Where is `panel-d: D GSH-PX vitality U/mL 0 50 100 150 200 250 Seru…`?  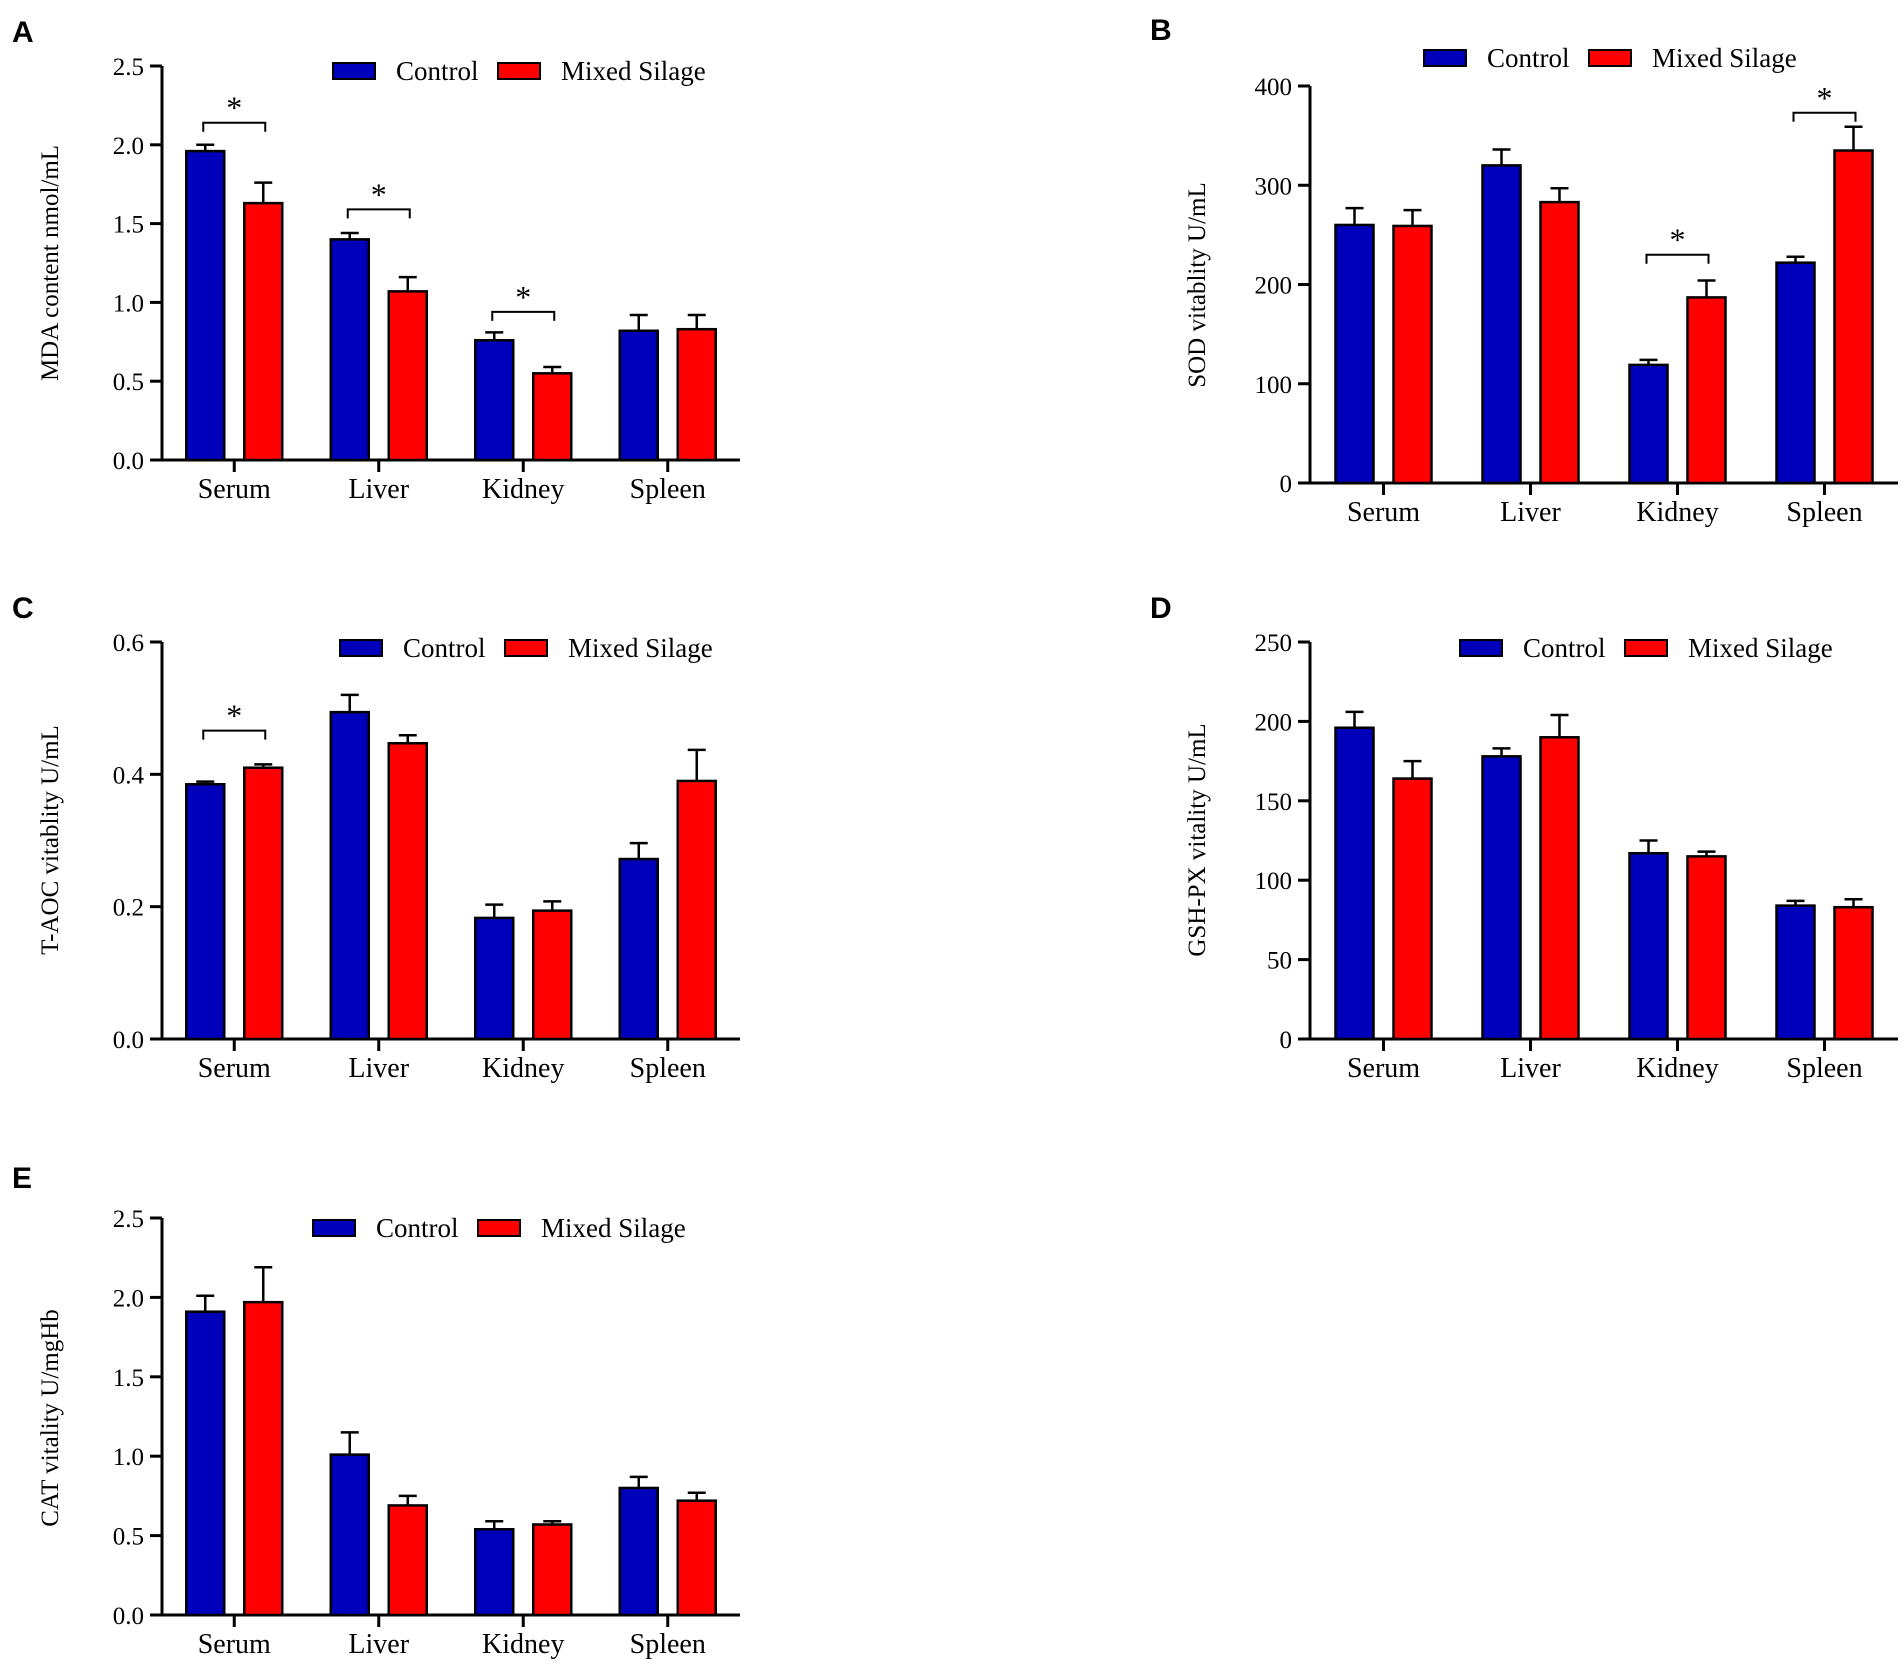 panel-d: D GSH-PX vitality U/mL 0 50 100 150 200 250 Seru… is located at coordinates (1524, 838).